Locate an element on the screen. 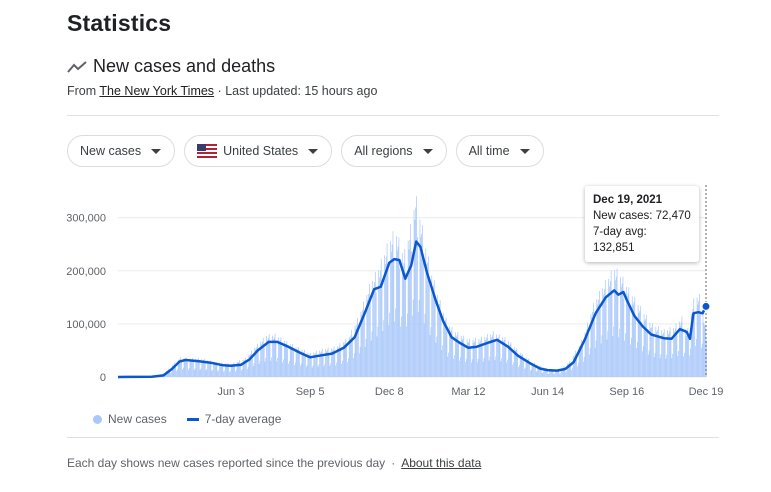  about-data-link: About this data is located at coordinates (441, 463).